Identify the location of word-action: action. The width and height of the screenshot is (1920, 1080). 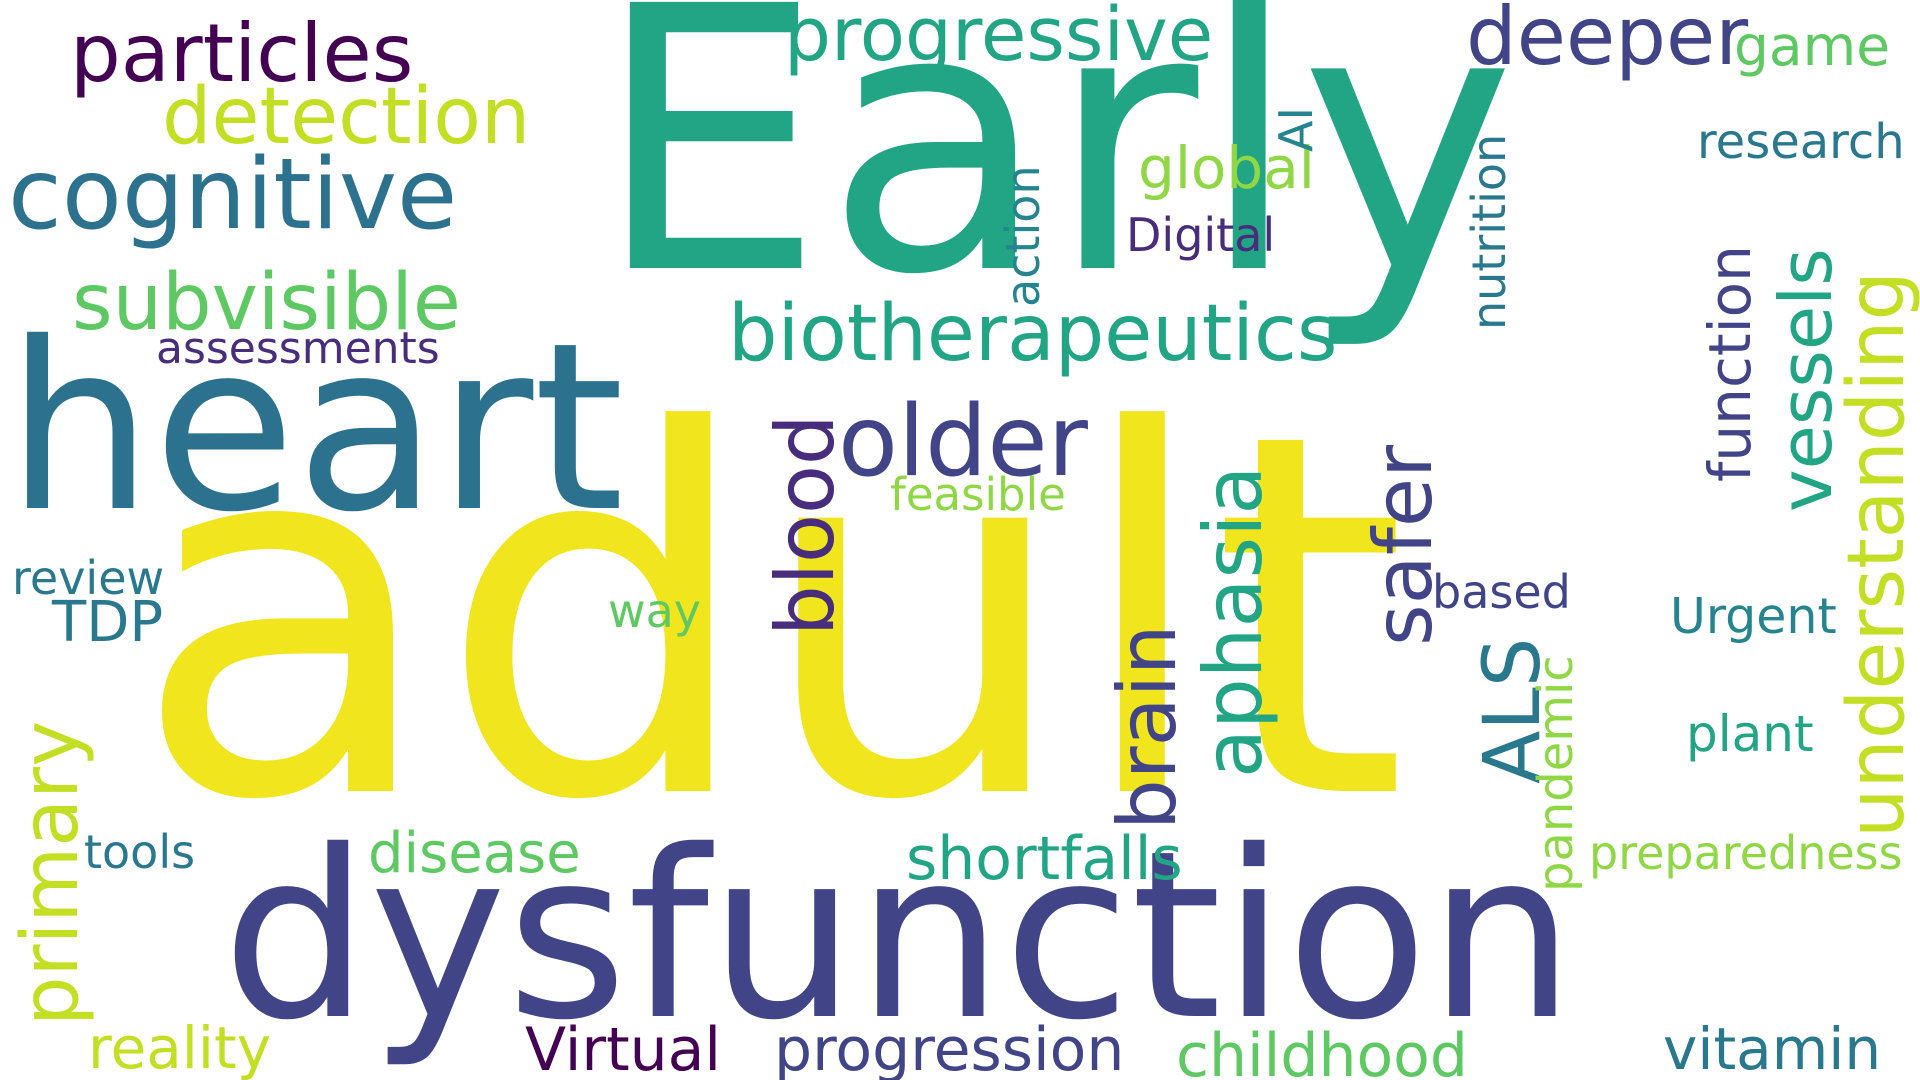
(1023, 236).